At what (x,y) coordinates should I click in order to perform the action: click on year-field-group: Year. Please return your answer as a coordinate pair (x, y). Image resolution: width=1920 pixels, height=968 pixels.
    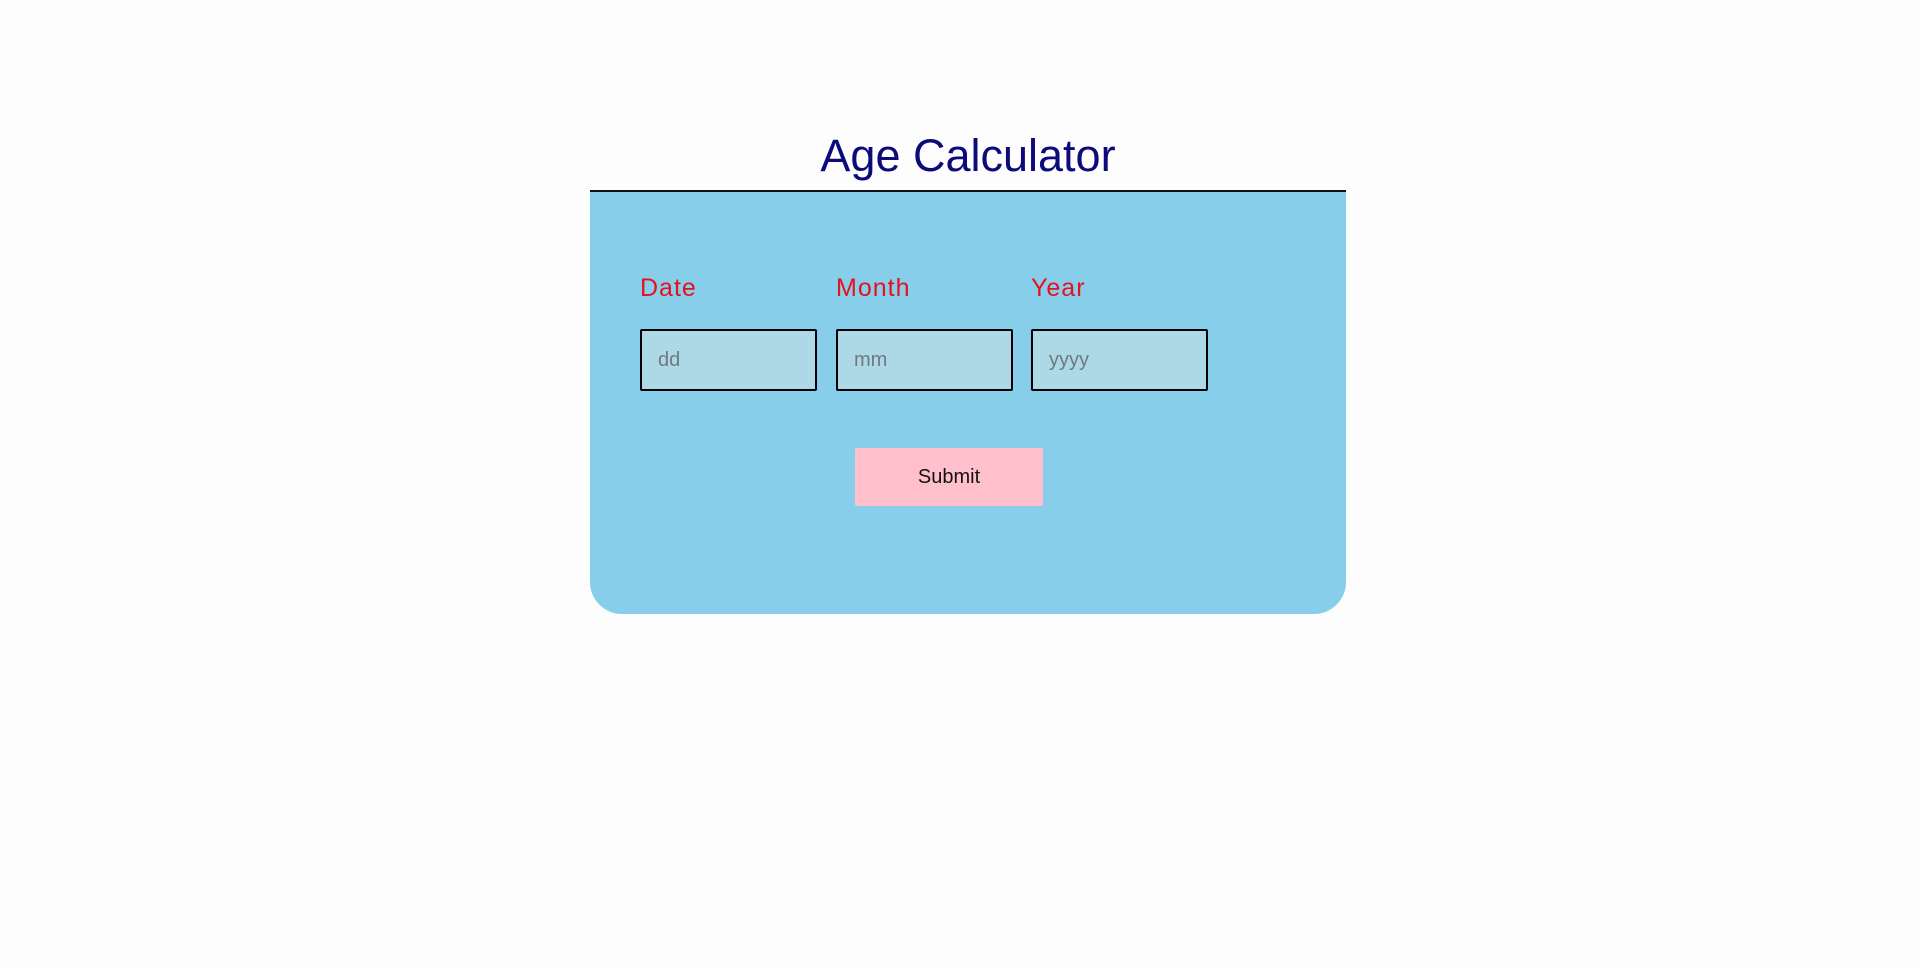
    Looking at the image, I should click on (1119, 332).